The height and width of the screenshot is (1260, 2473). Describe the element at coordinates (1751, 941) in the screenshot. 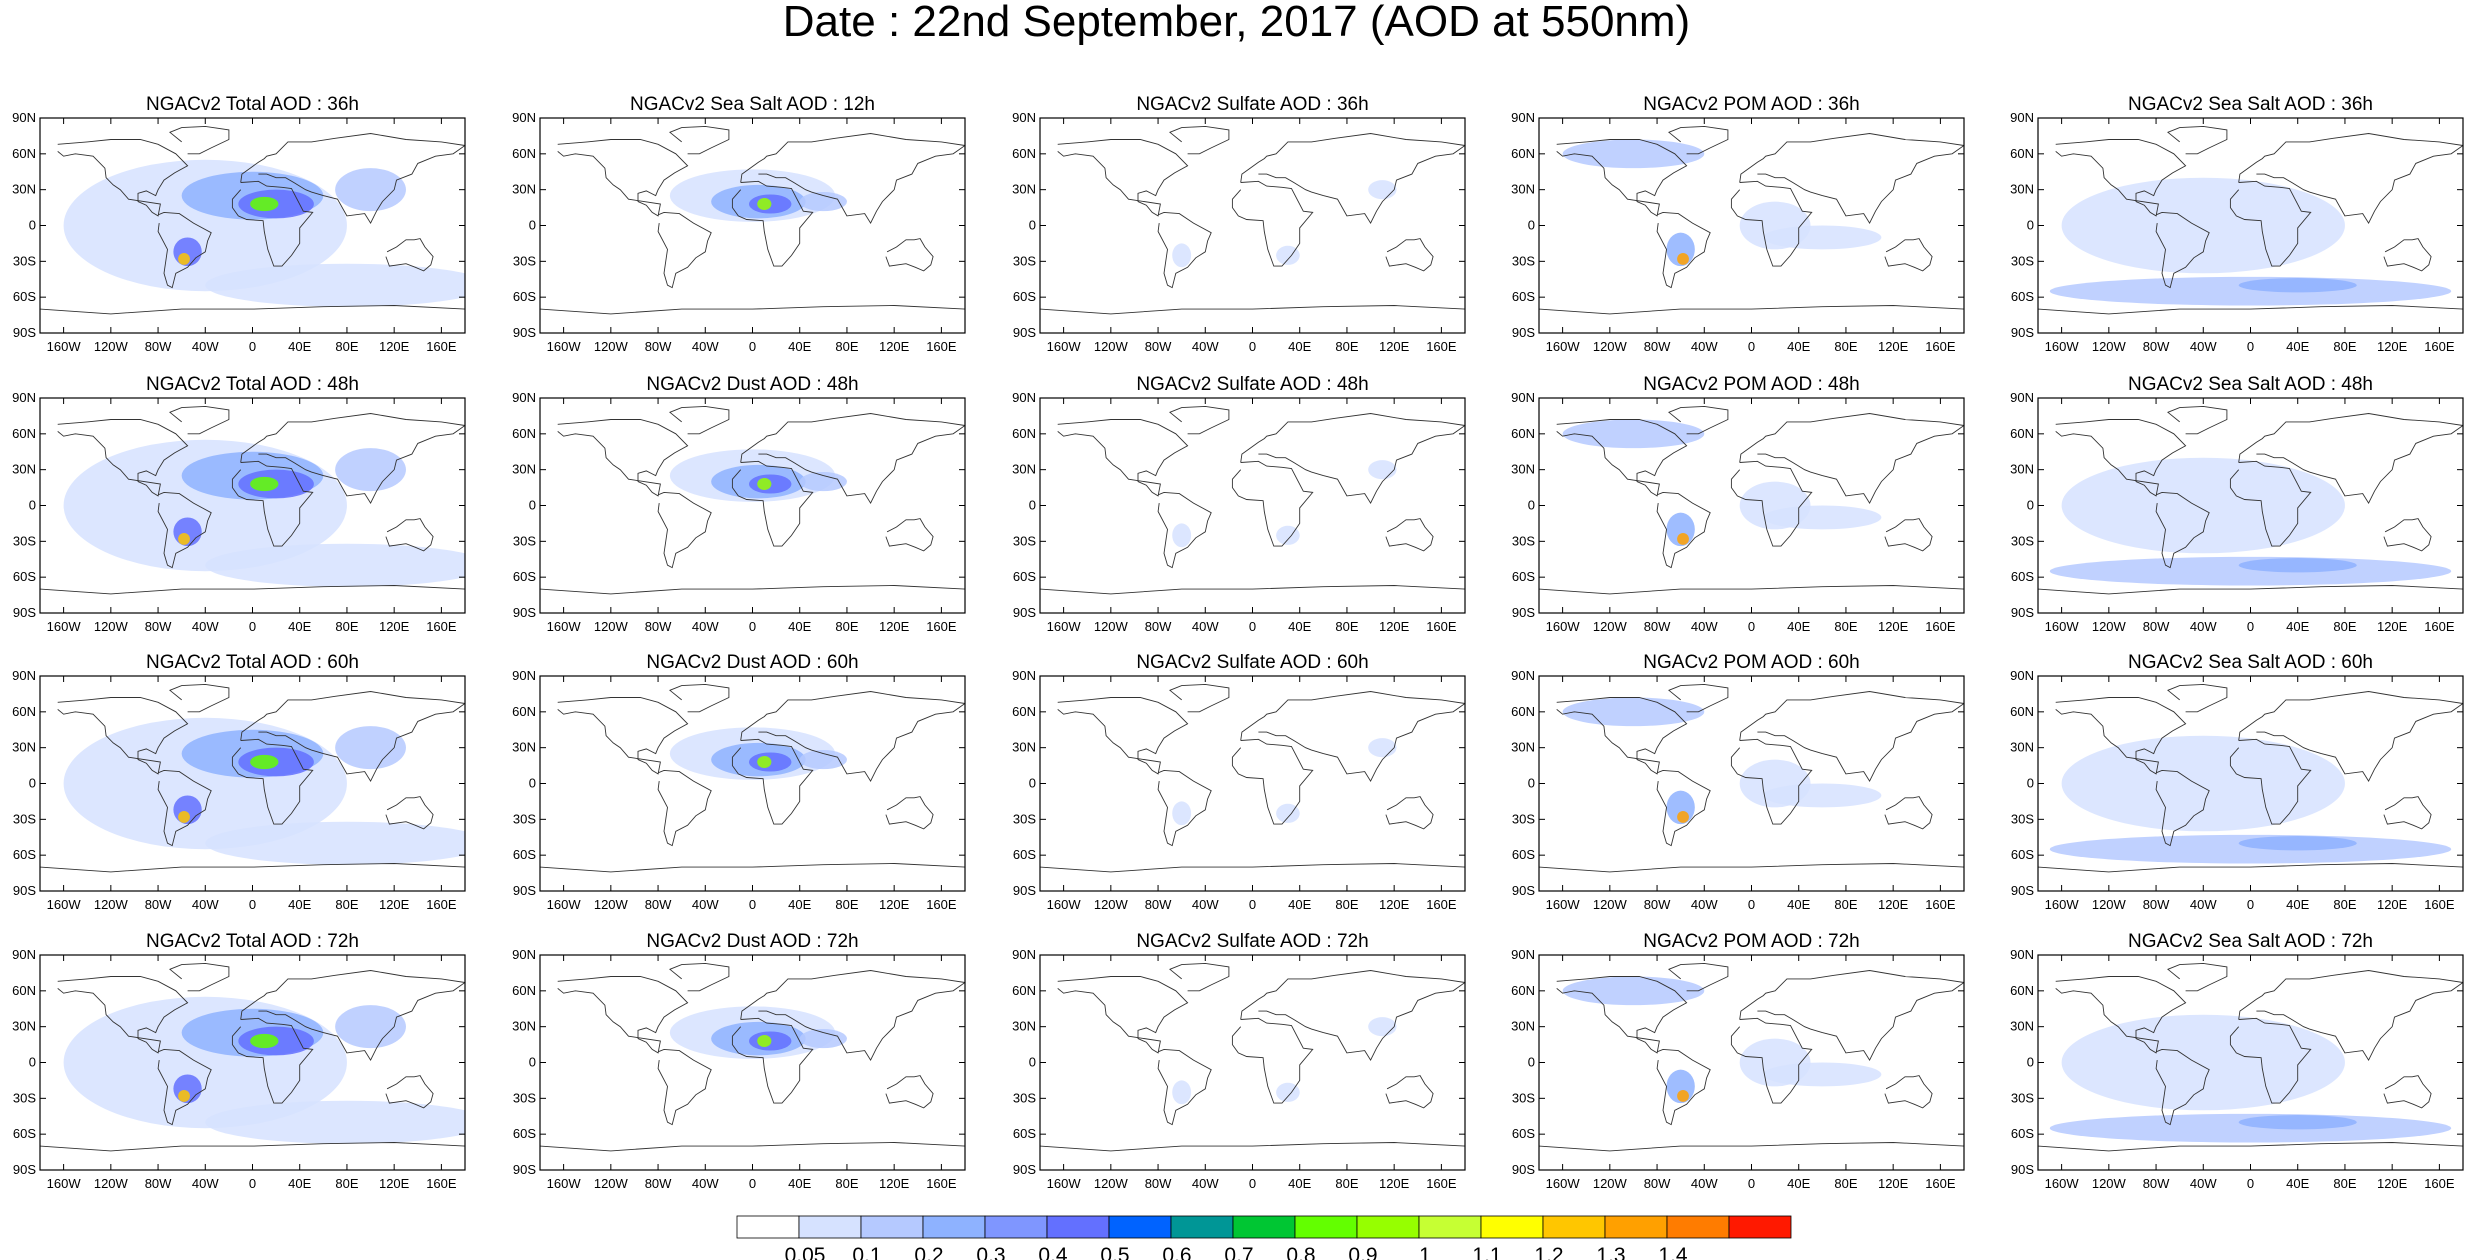

I see `panel-title: NGACv2 POM AOD : 72h` at that location.